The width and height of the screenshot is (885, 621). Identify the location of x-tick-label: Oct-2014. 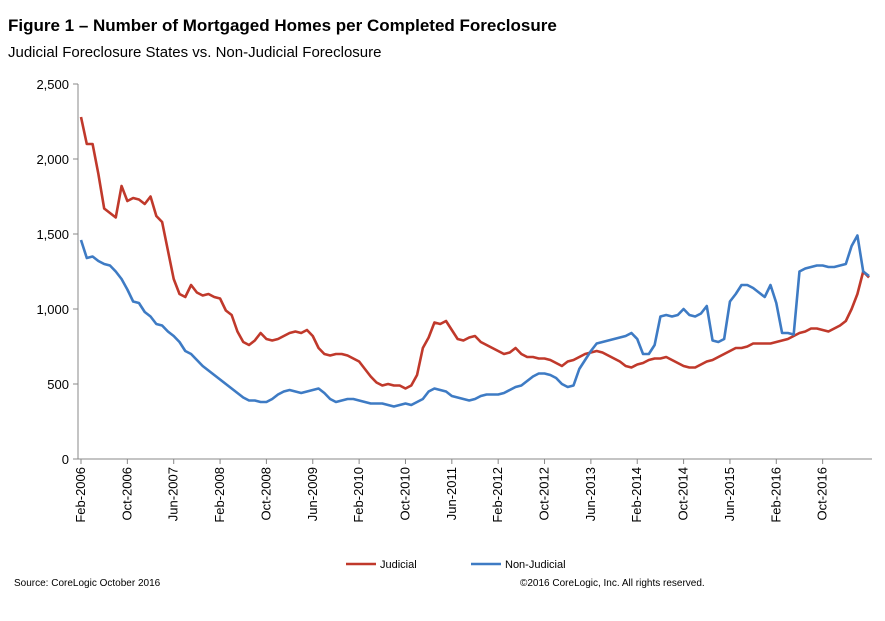
(683, 493).